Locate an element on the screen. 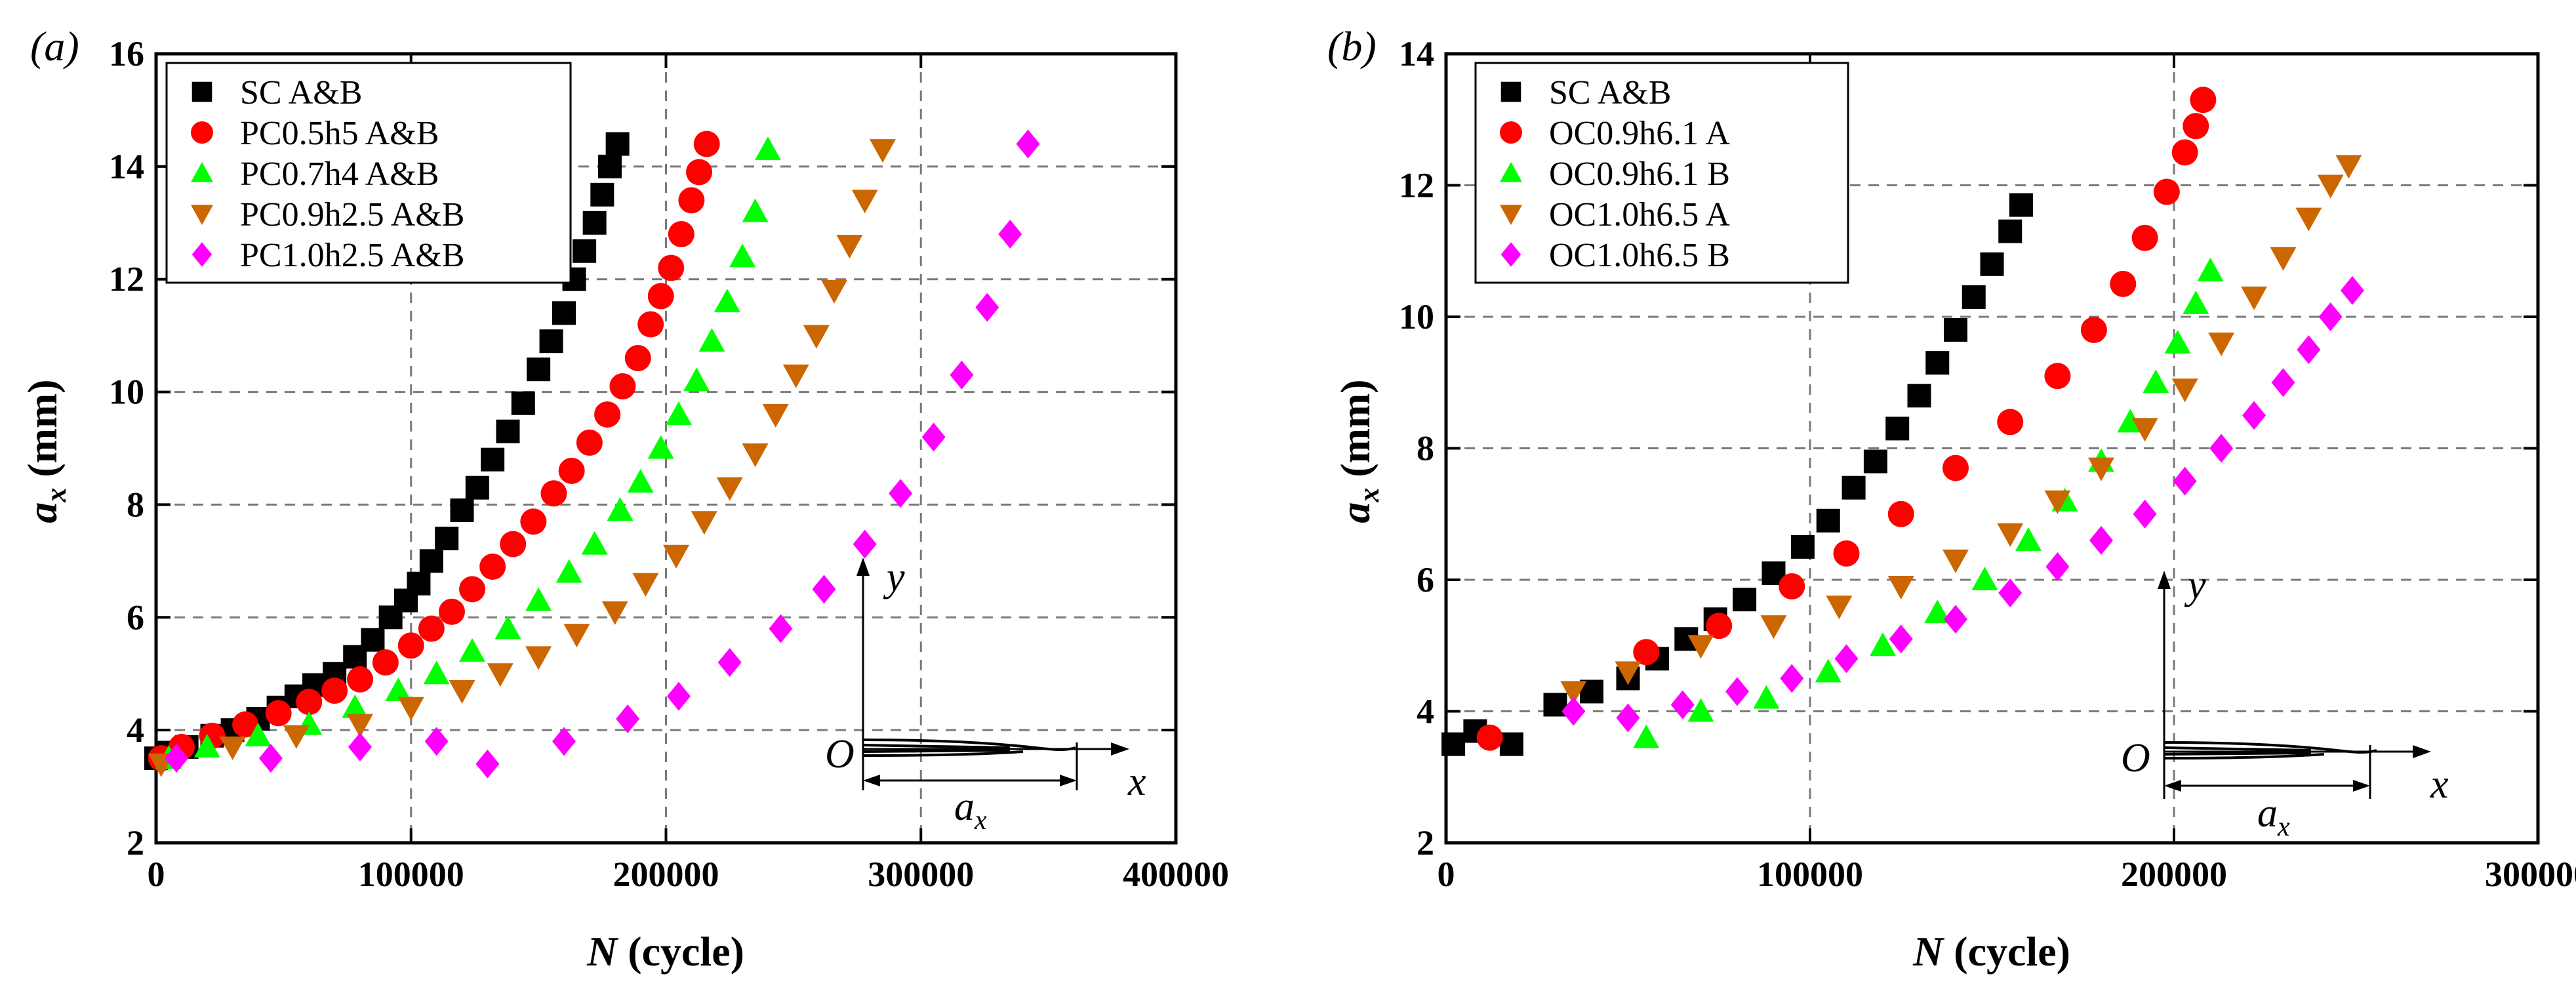 The image size is (2576, 993). inset-x-arrow-icon-a is located at coordinates (1120, 749).